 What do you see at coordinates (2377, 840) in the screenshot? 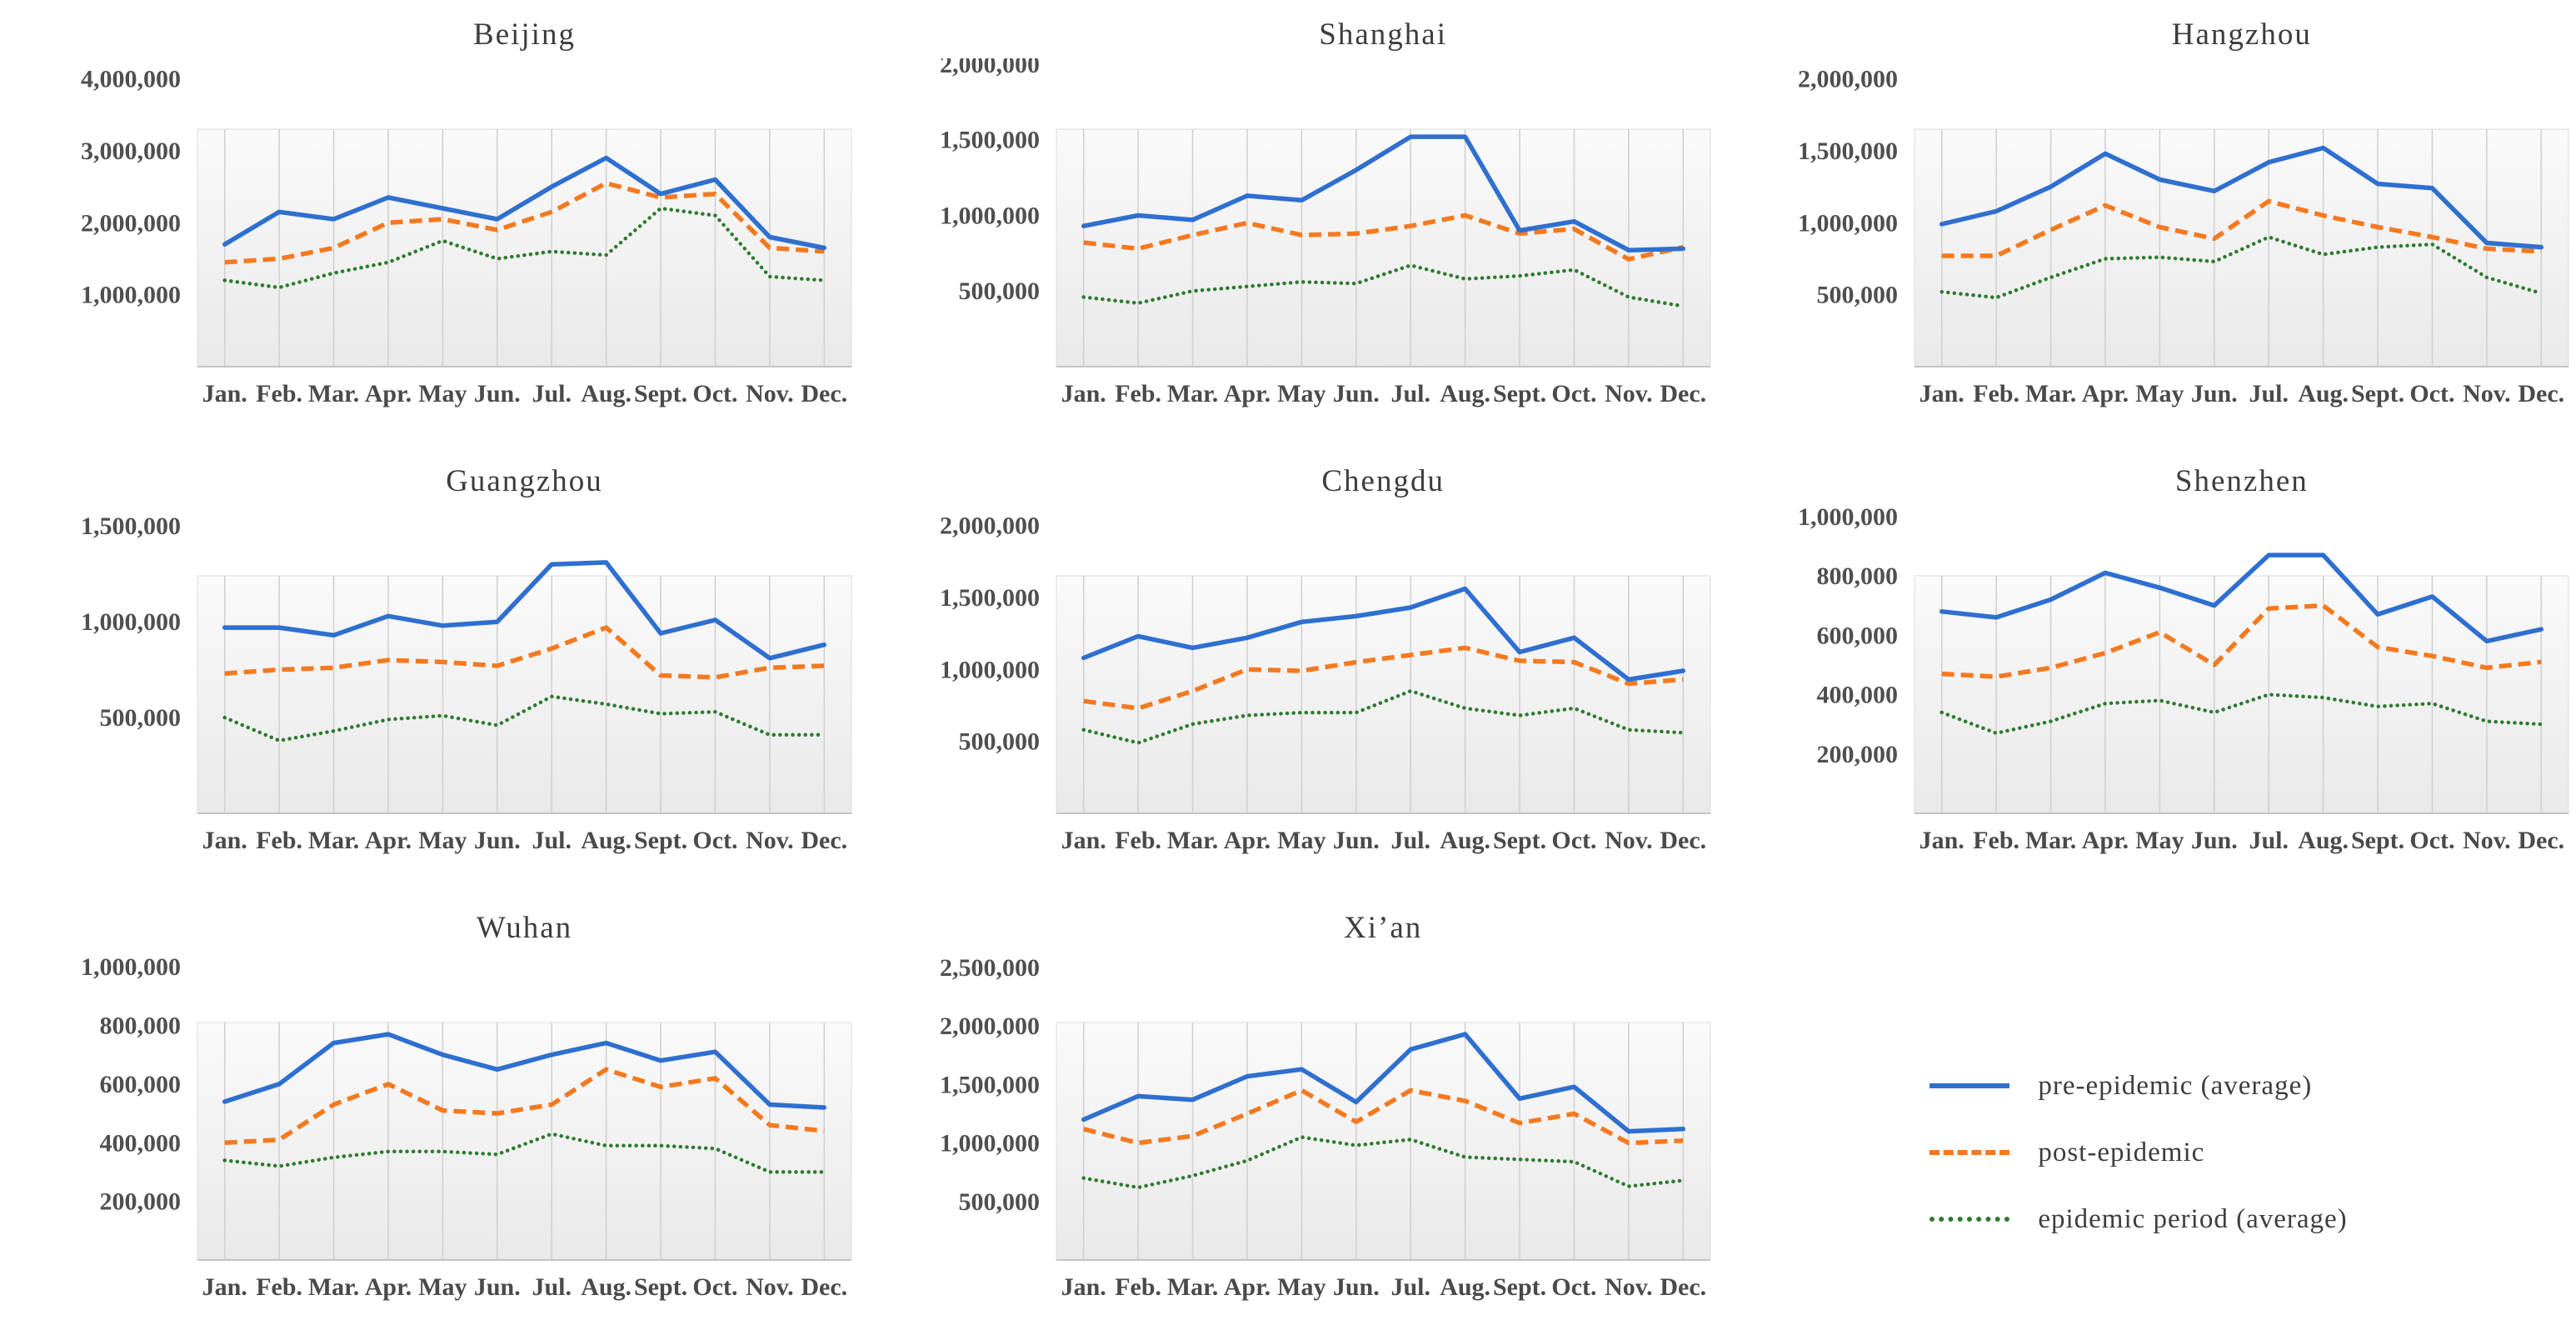
I see `x-axis-month-label: Sept.` at bounding box center [2377, 840].